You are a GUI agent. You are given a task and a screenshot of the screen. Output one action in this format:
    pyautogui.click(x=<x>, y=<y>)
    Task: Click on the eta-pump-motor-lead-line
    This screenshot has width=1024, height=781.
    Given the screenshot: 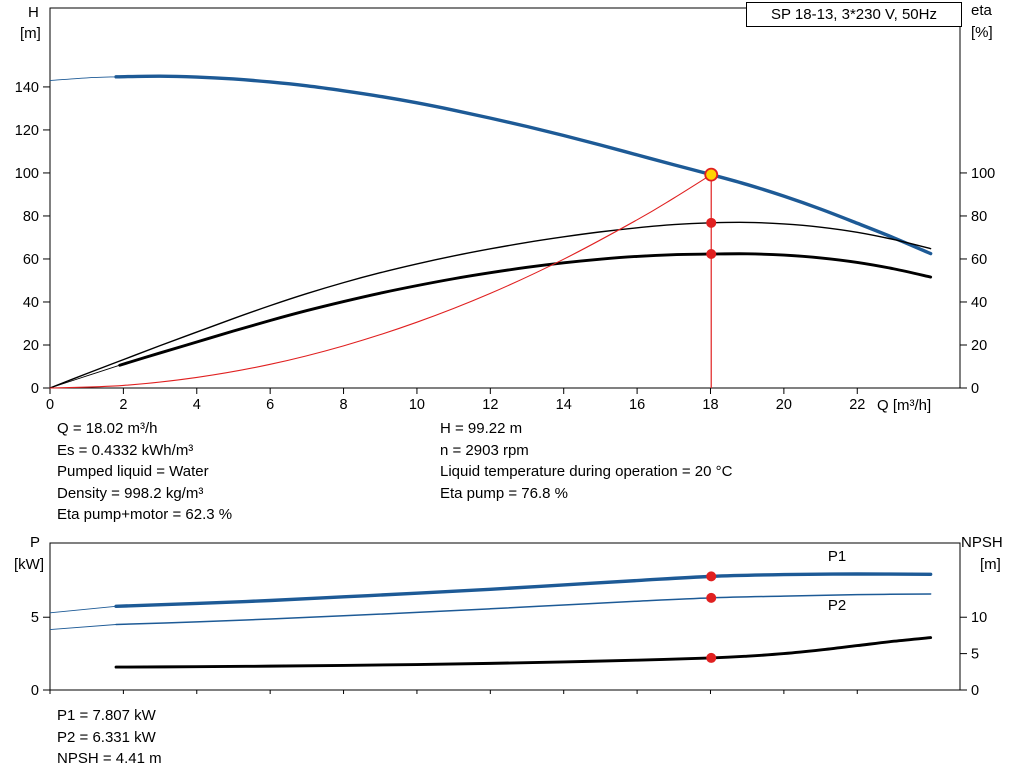 What is the action you would take?
    pyautogui.click(x=84, y=376)
    